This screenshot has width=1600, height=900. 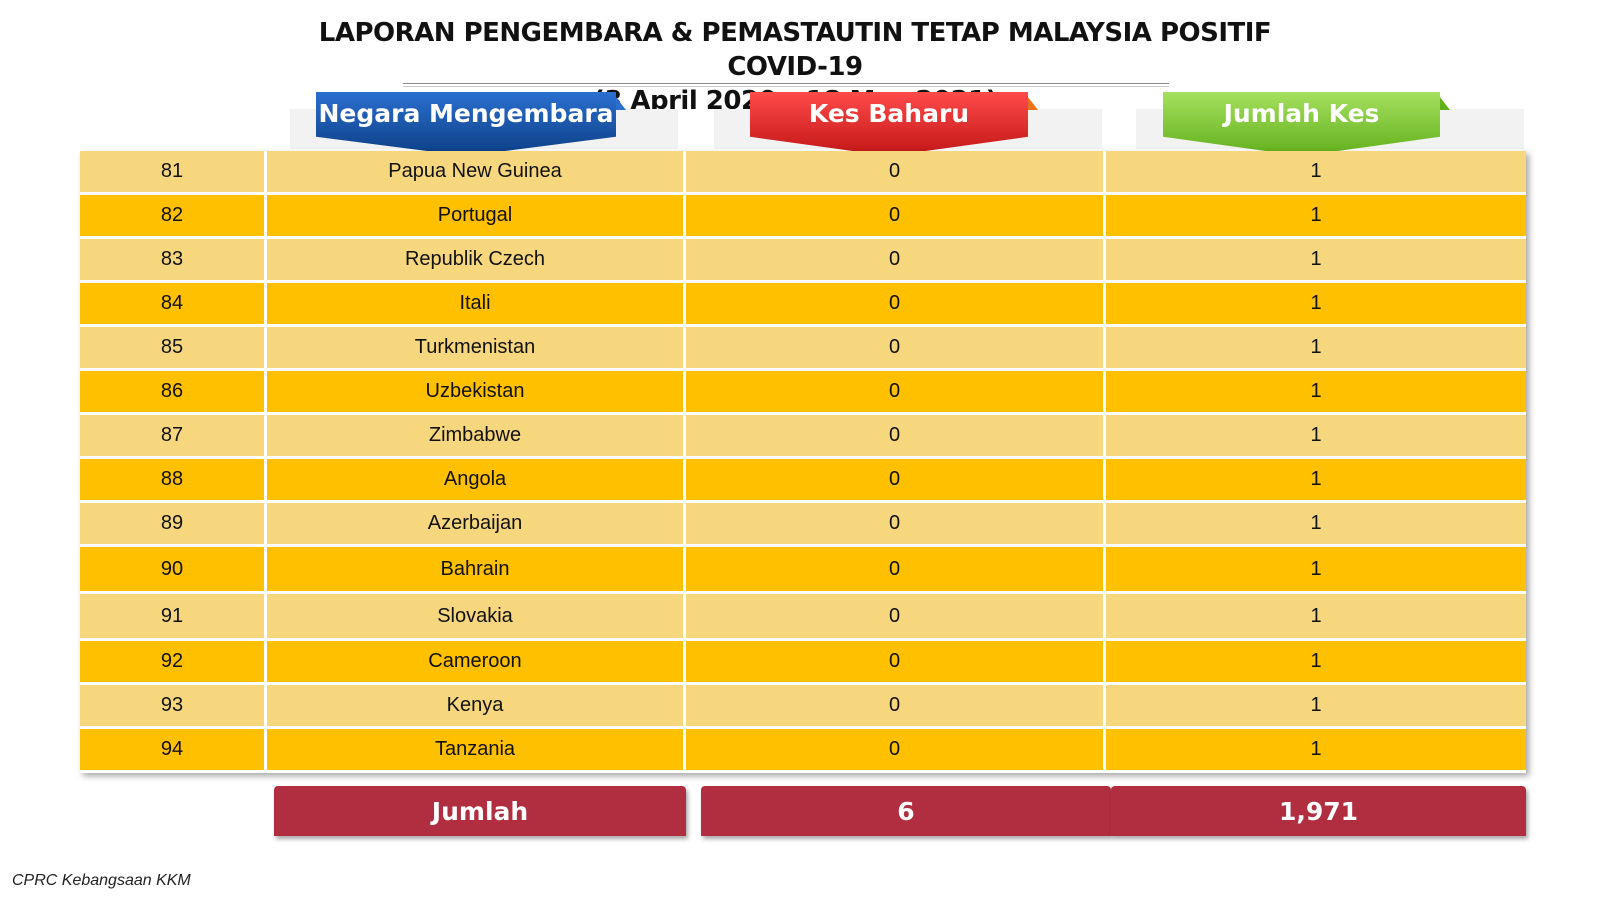 What do you see at coordinates (173, 661) in the screenshot?
I see `row-number: 92` at bounding box center [173, 661].